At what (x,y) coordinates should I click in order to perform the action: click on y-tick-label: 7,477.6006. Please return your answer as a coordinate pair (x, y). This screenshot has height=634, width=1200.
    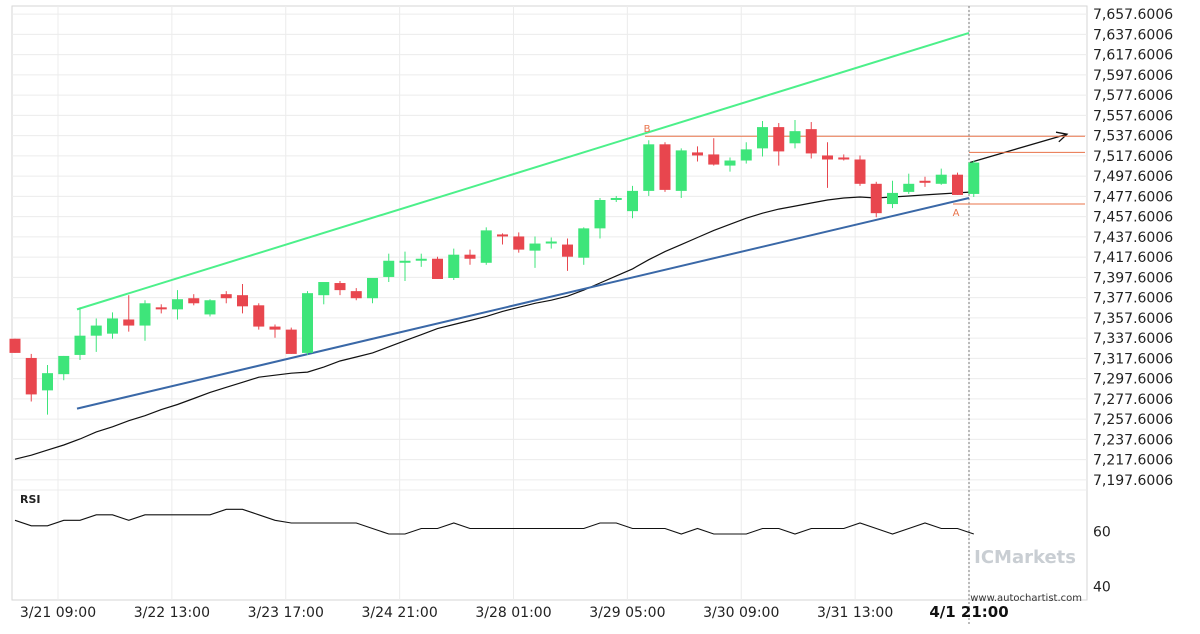
    Looking at the image, I should click on (1133, 197).